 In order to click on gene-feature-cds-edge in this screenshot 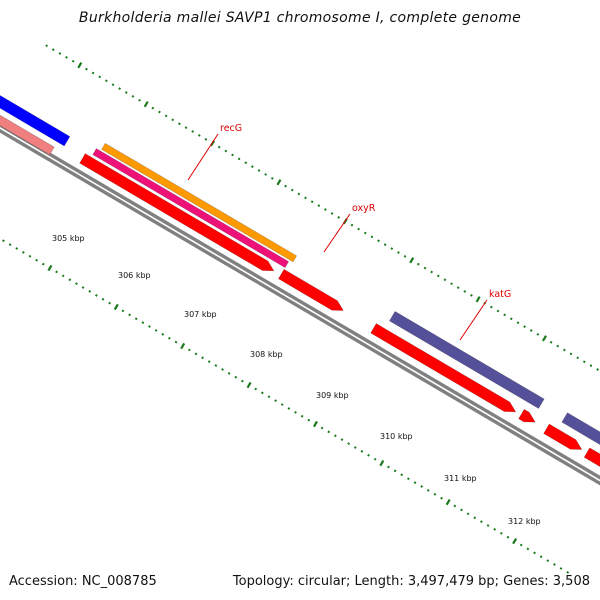, I will do `click(591, 457)`.